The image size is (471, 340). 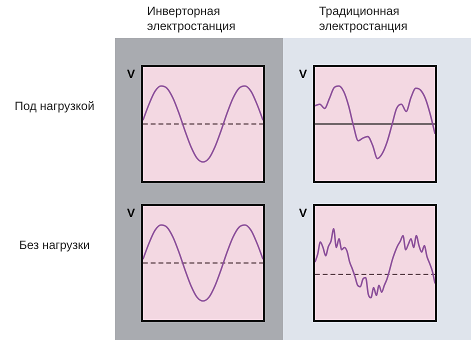 What do you see at coordinates (55, 106) in the screenshot?
I see `text: Под нагрузкой` at bounding box center [55, 106].